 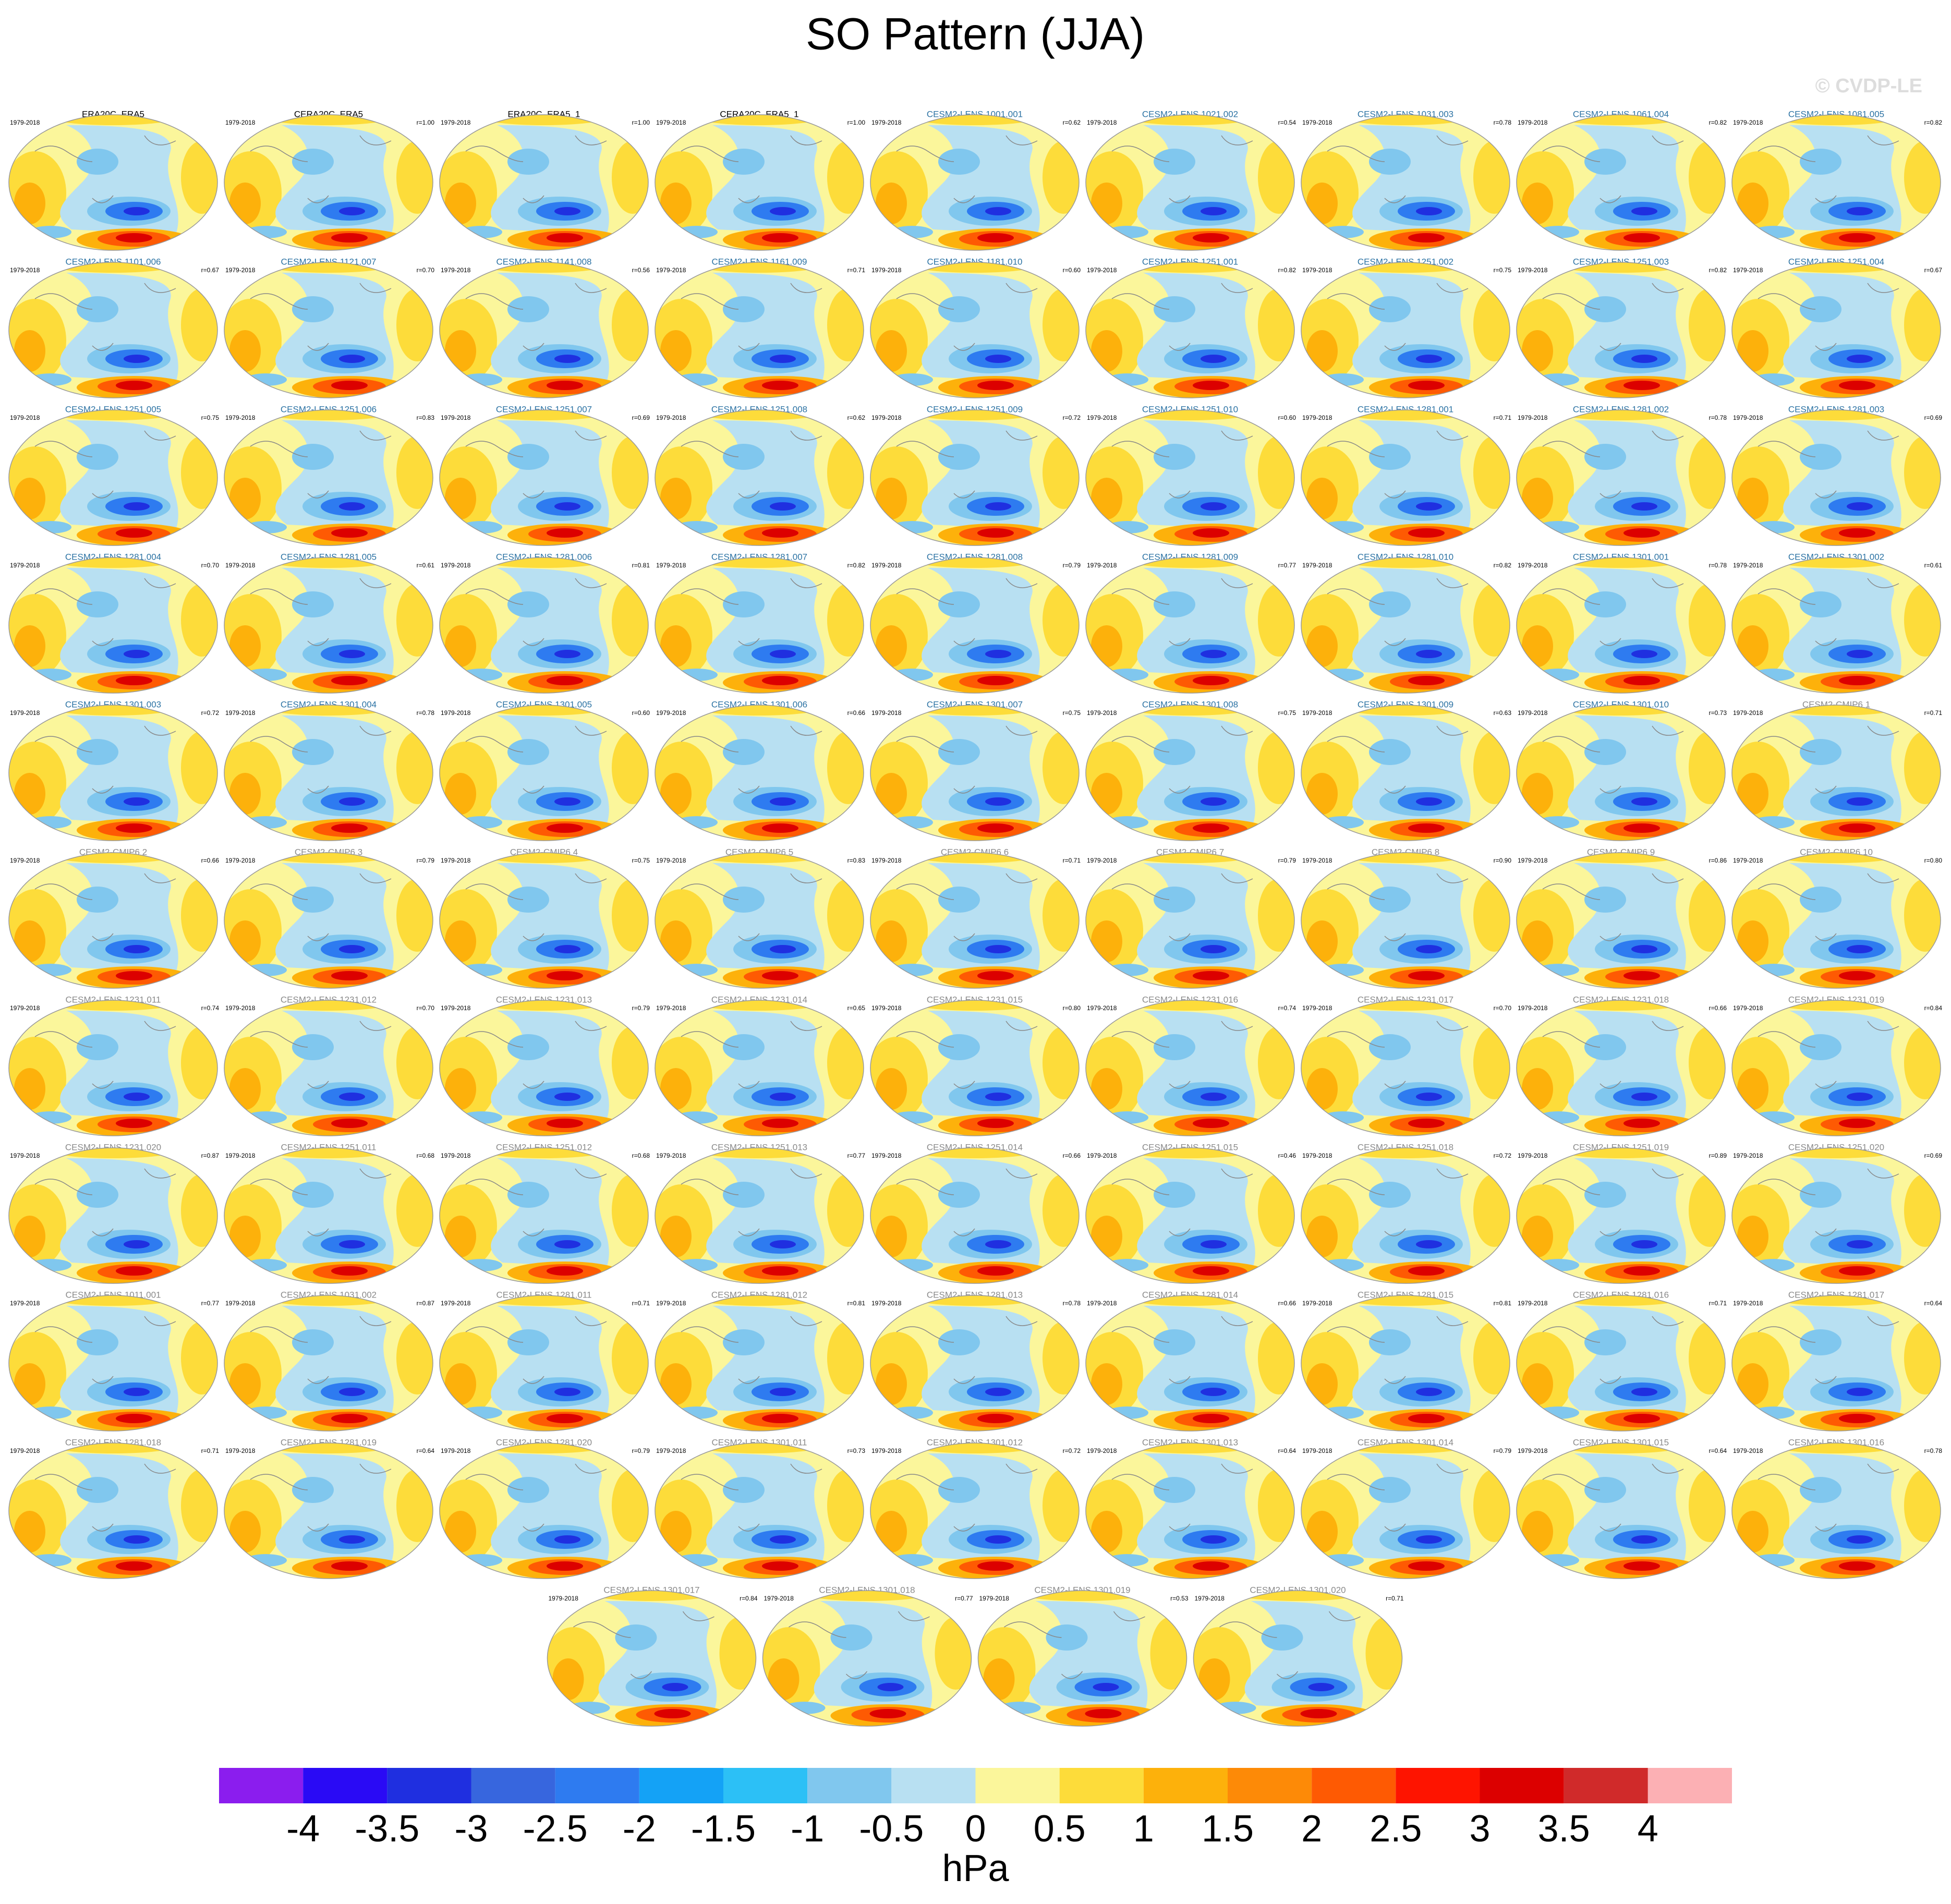 I want to click on colorbar-label: 3.5, so click(x=1564, y=1829).